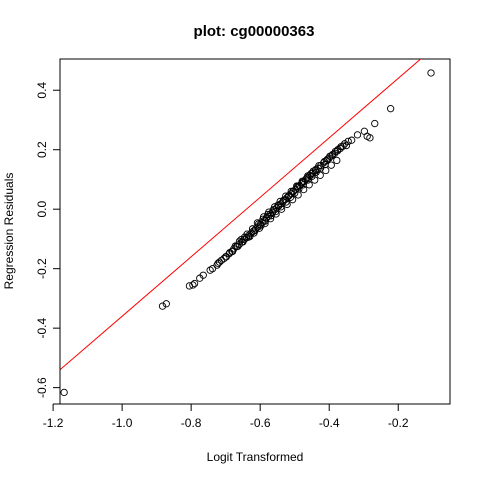 The height and width of the screenshot is (480, 480). Describe the element at coordinates (329, 423) in the screenshot. I see `x-tick-label: -0.4` at that location.